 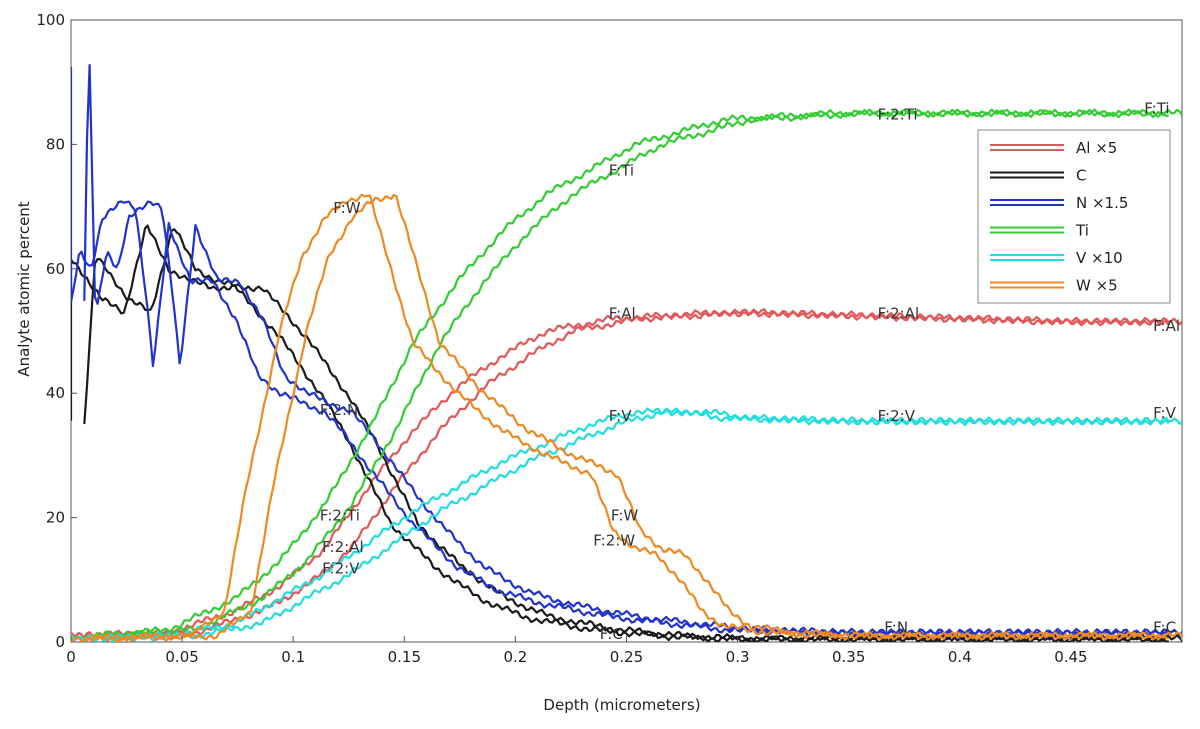 What do you see at coordinates (60, 642) in the screenshot?
I see `y-tick-label: 0` at bounding box center [60, 642].